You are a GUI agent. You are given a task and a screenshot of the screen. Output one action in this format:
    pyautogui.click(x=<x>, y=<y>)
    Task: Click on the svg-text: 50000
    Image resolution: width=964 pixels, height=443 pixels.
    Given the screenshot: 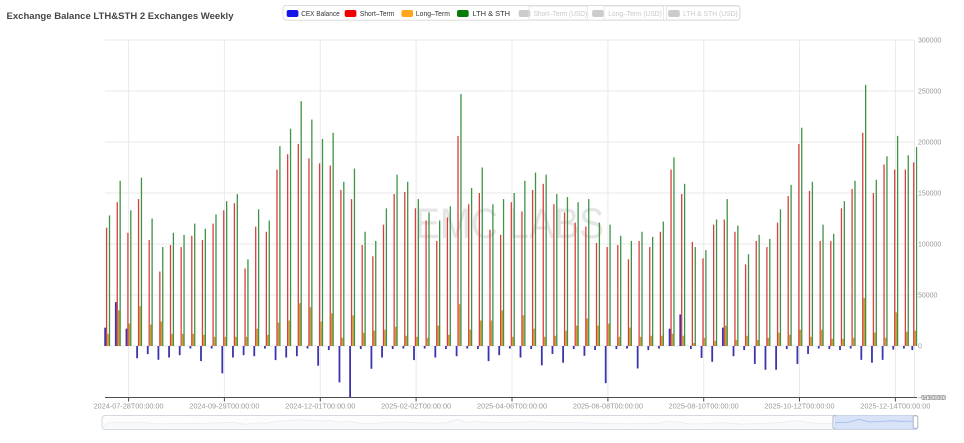 What is the action you would take?
    pyautogui.click(x=927, y=295)
    